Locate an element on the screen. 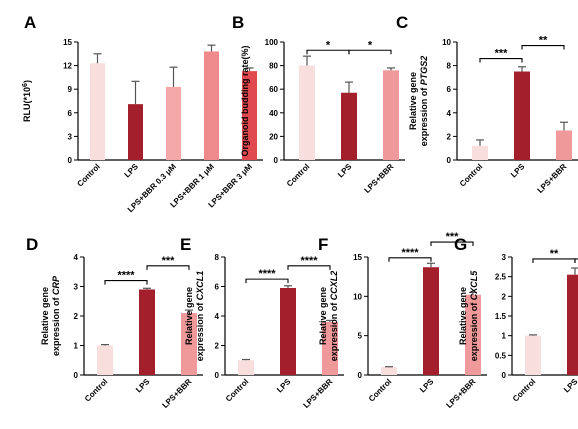 This screenshot has width=578, height=429. panel-label: A is located at coordinates (30, 22).